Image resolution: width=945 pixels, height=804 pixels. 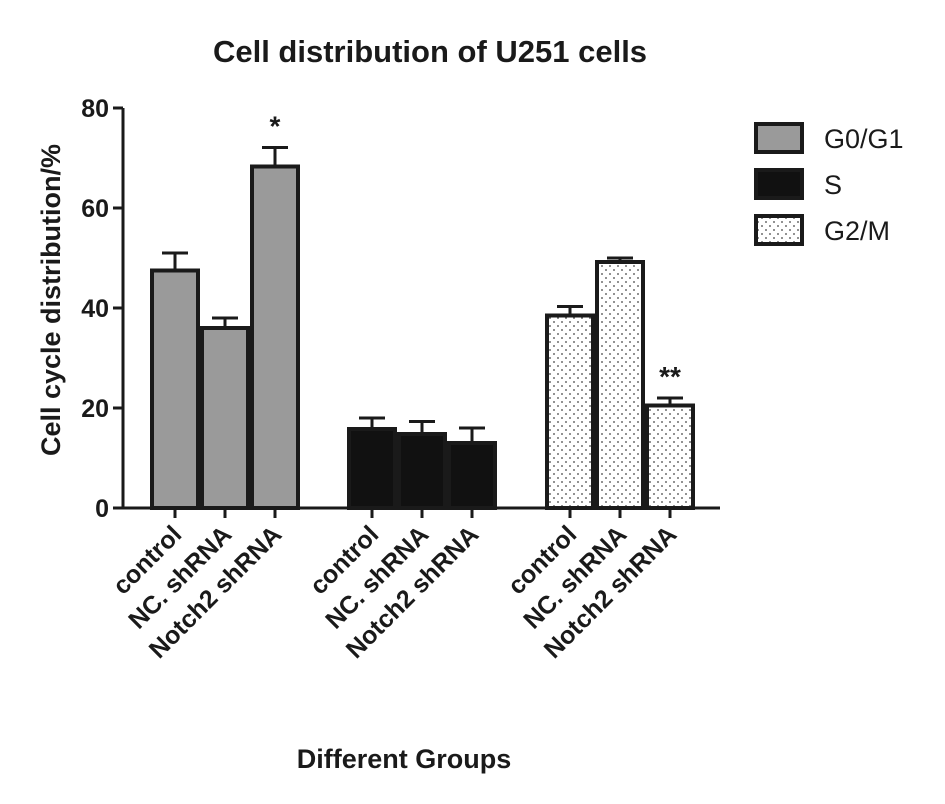 I want to click on significance-label: *, so click(x=275, y=126).